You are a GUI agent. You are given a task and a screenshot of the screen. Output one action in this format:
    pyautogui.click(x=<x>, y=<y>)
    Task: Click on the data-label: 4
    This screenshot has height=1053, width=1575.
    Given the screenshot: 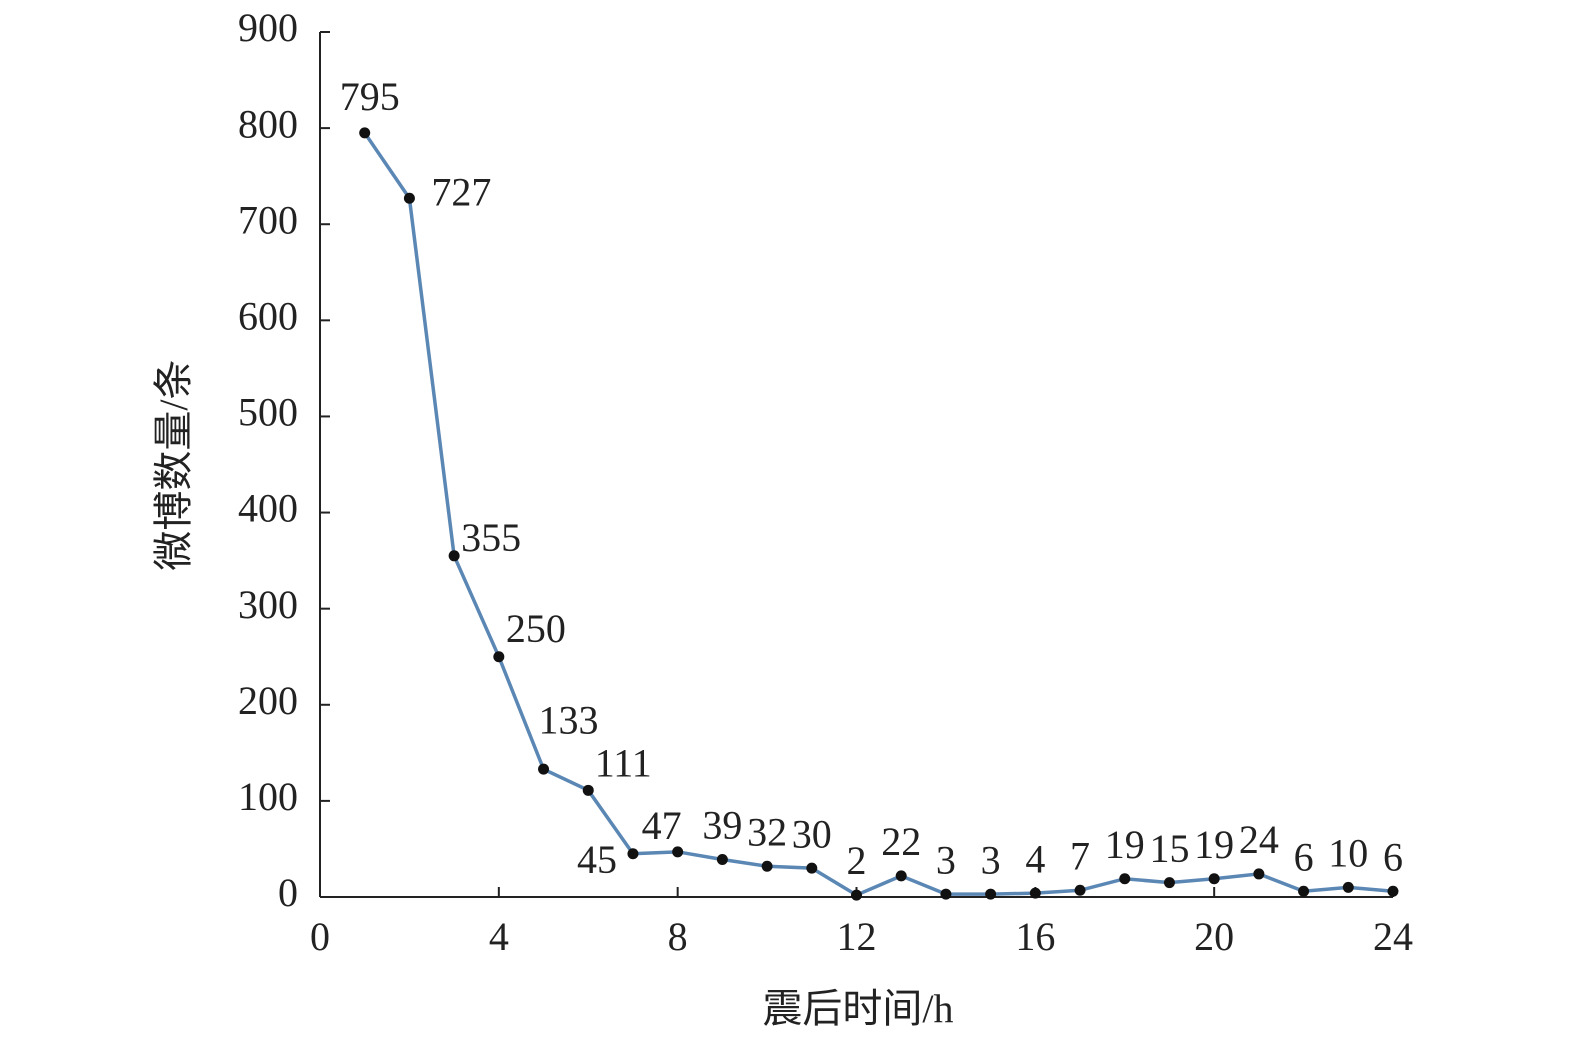 What is the action you would take?
    pyautogui.click(x=1035, y=858)
    